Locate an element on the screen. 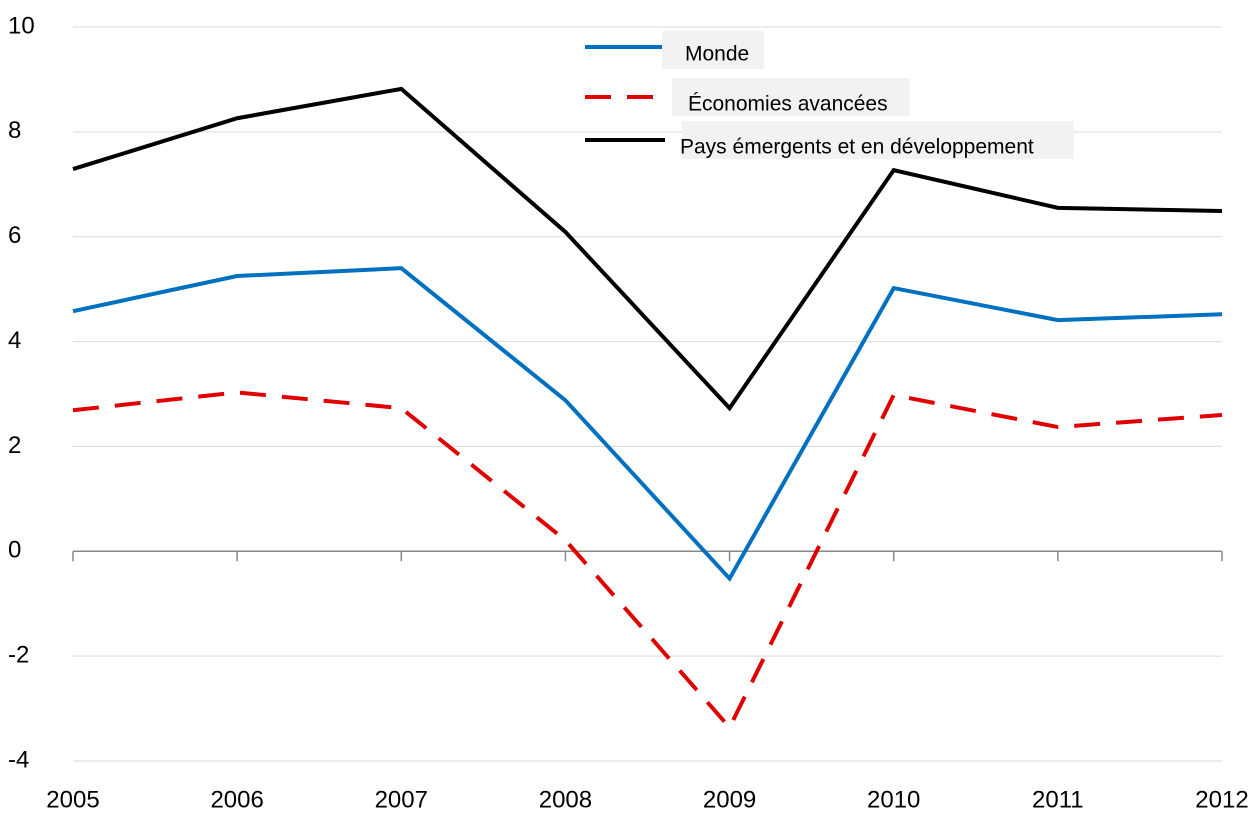 This screenshot has width=1258, height=819. legend-label: Monde is located at coordinates (717, 54).